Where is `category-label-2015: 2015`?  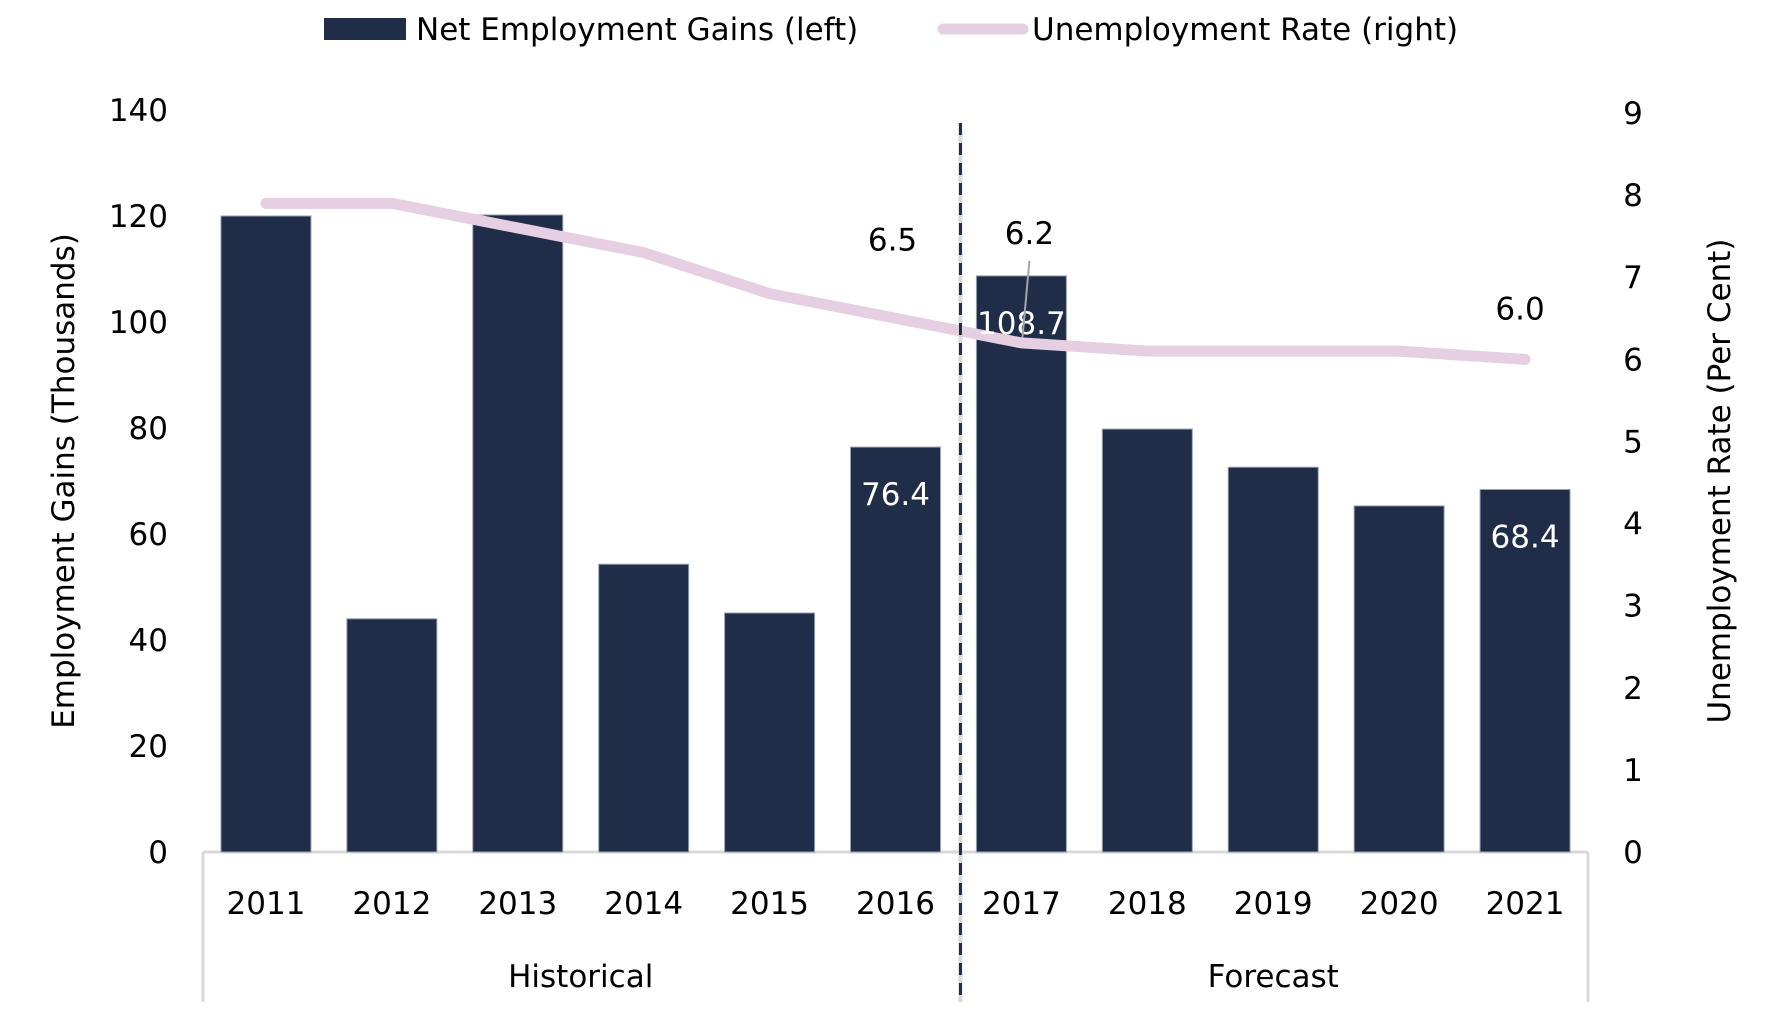
category-label-2015: 2015 is located at coordinates (769, 904).